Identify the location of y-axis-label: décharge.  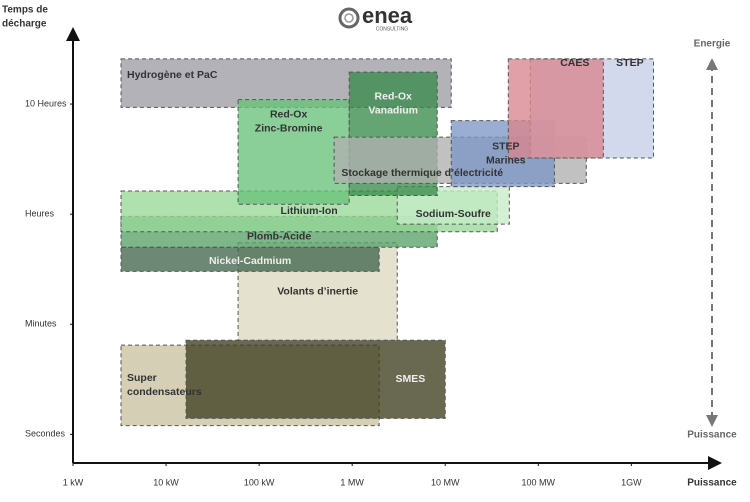
(24, 24).